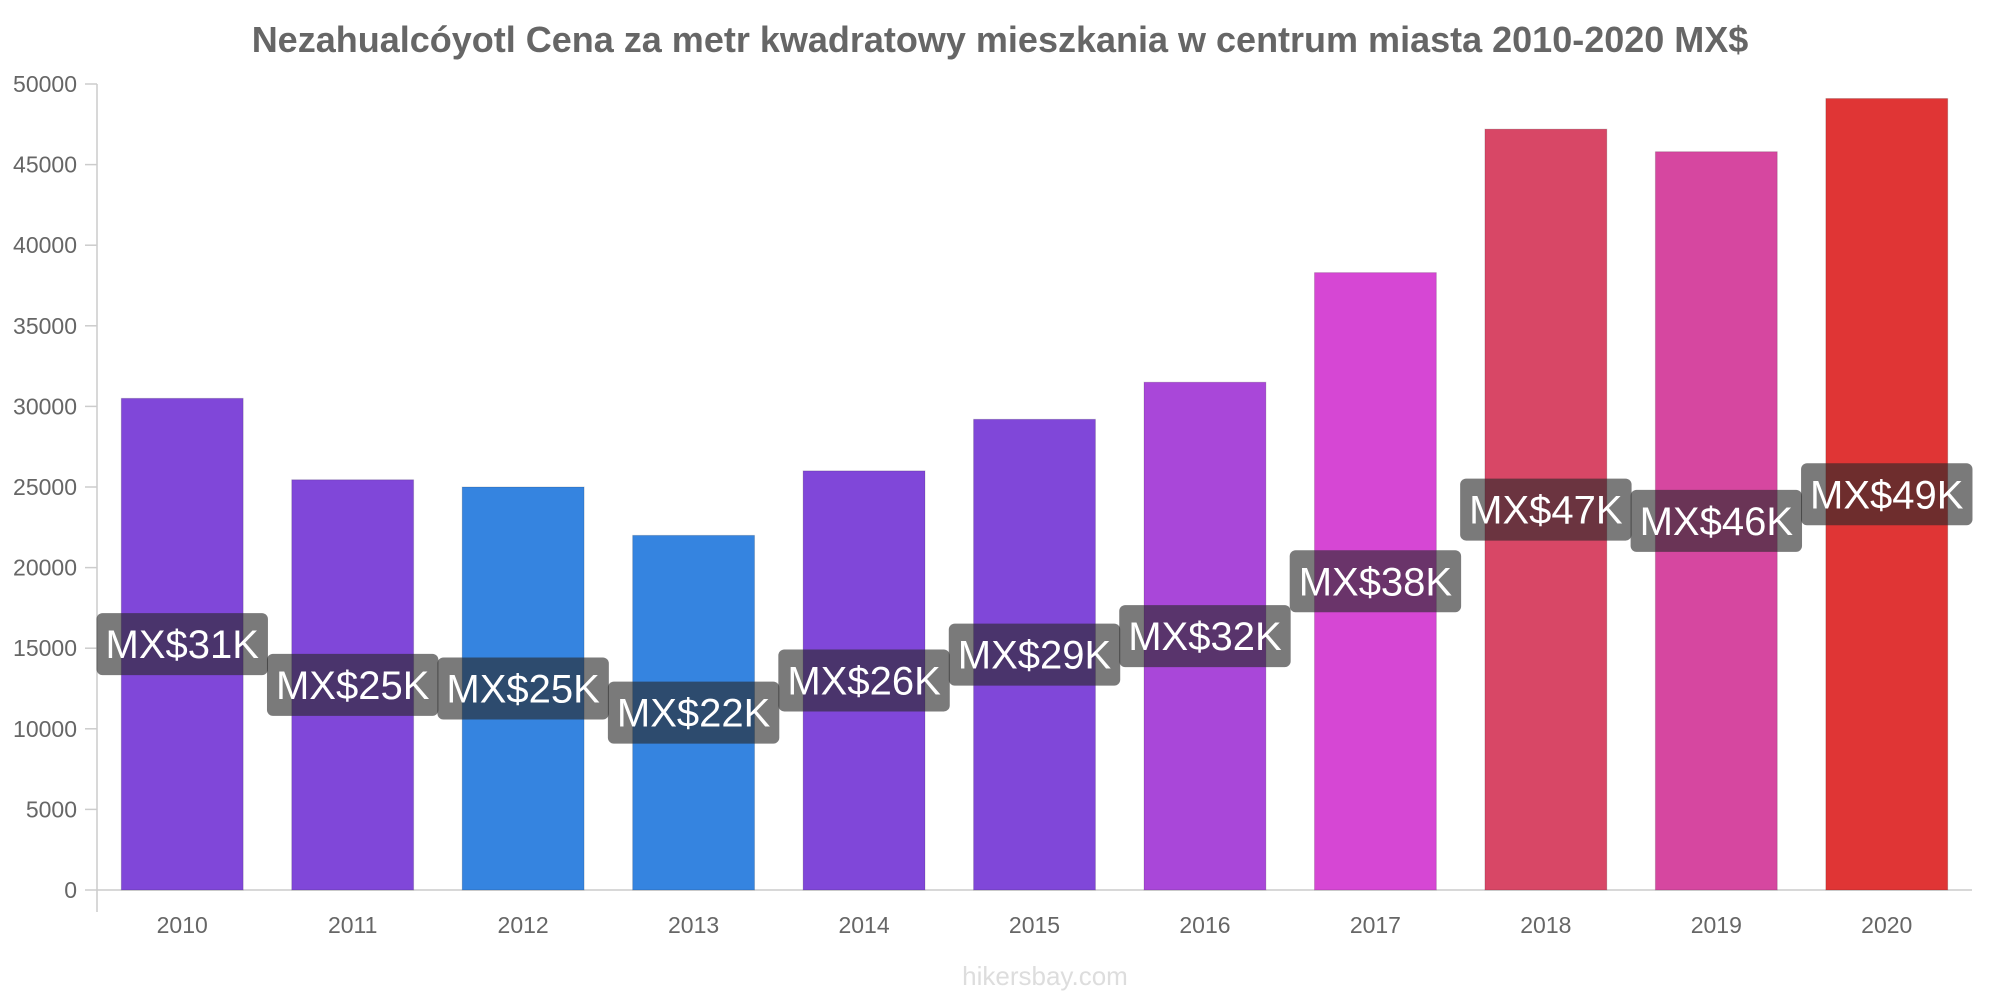 This screenshot has height=1000, width=2000. I want to click on data-label: MX$22K, so click(693, 712).